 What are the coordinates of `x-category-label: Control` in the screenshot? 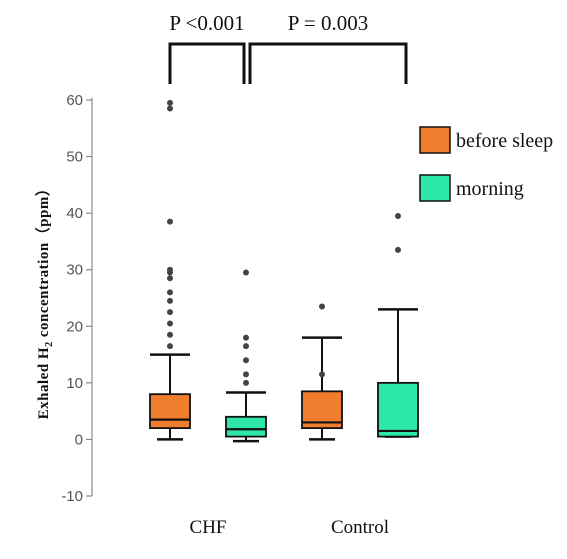 It's located at (360, 527).